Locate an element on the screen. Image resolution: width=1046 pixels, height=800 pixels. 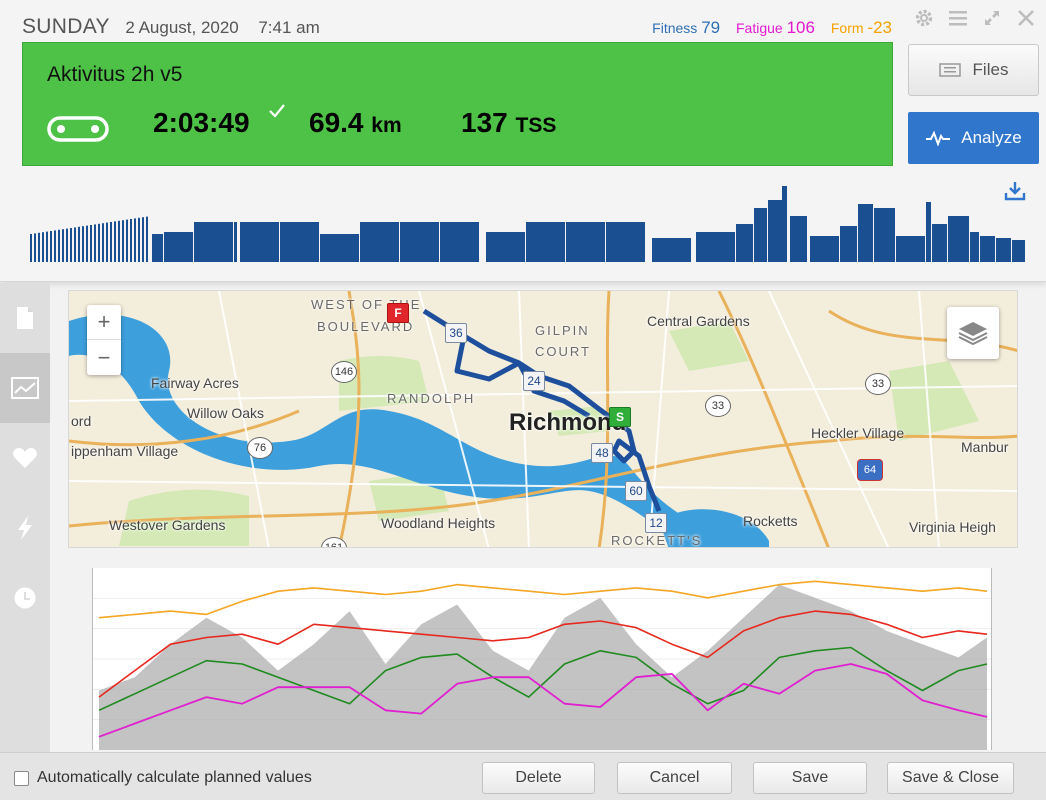
activity-title: Aktivitus 2h v5 is located at coordinates (115, 74).